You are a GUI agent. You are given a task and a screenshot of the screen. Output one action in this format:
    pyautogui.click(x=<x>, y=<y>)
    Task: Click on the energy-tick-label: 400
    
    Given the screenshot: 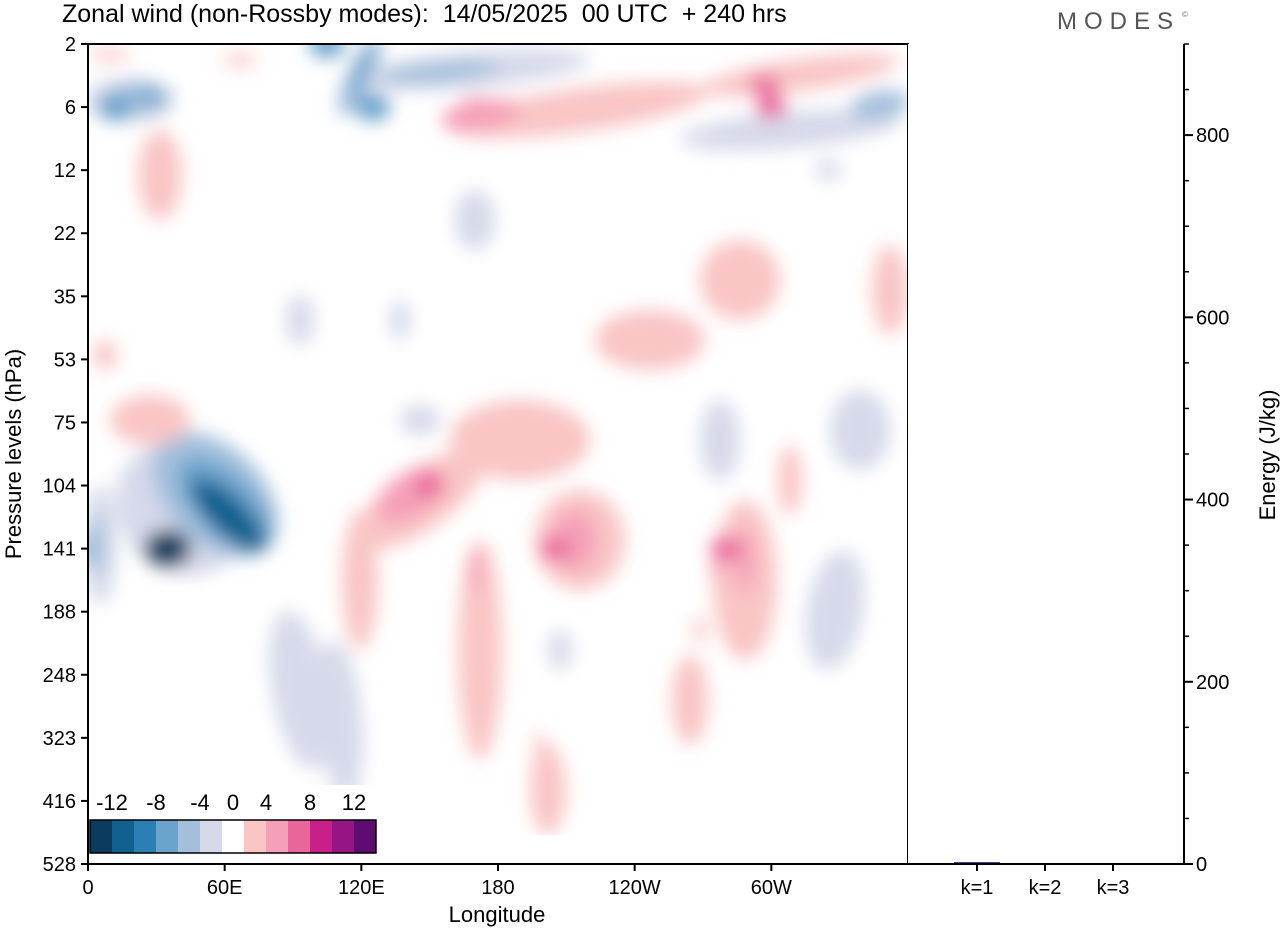 What is the action you would take?
    pyautogui.click(x=1212, y=501)
    